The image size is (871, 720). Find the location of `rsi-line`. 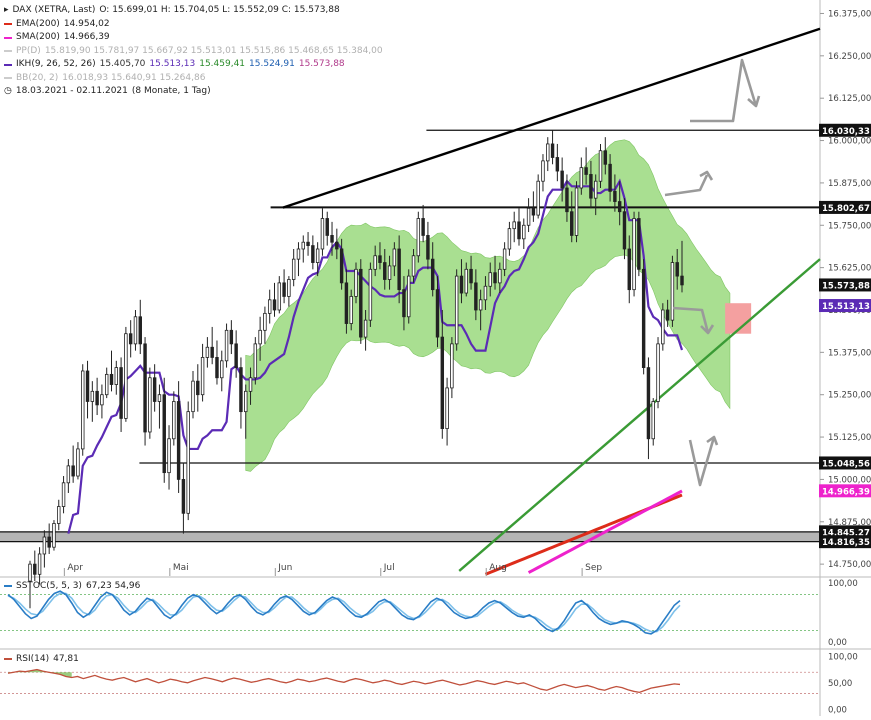

rsi-line is located at coordinates (344, 681).